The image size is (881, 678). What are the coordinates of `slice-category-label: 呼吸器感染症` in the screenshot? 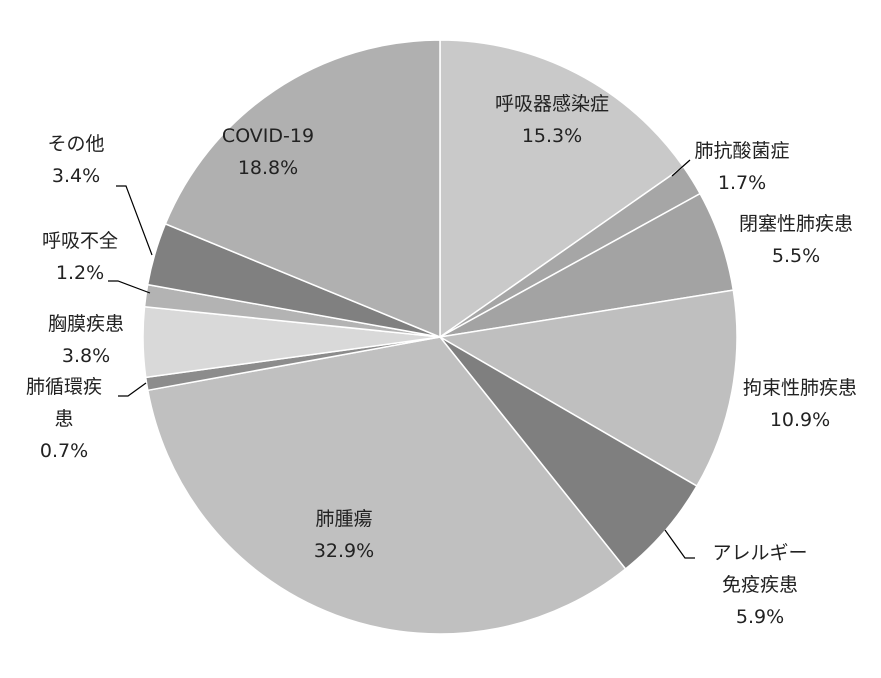 It's located at (552, 104).